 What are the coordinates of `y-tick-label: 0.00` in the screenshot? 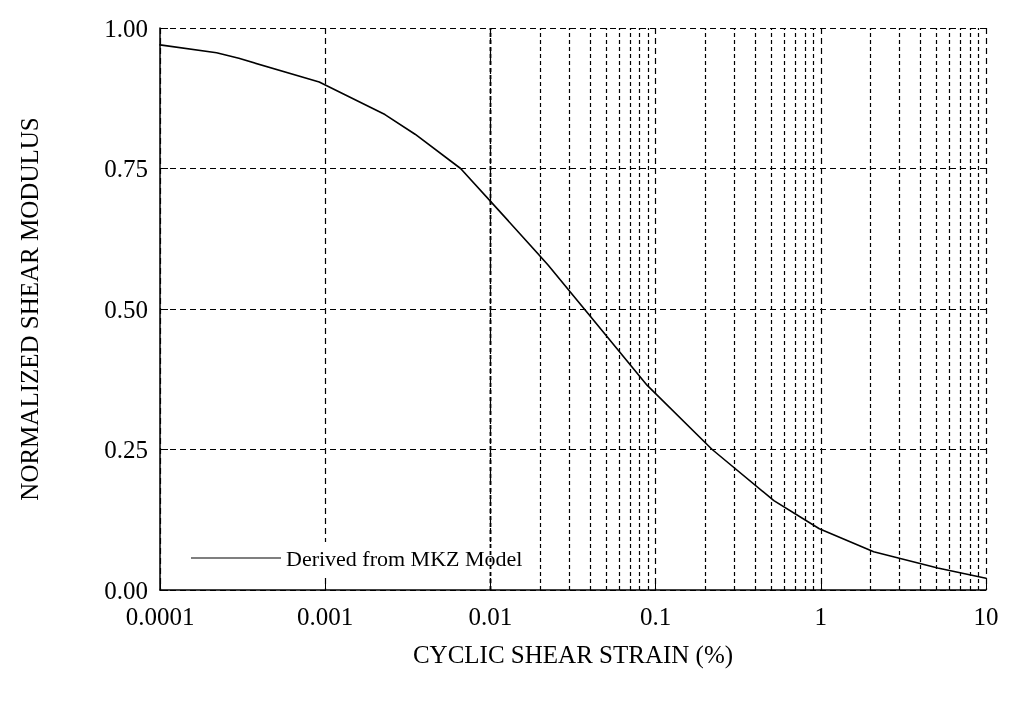 It's located at (126, 590).